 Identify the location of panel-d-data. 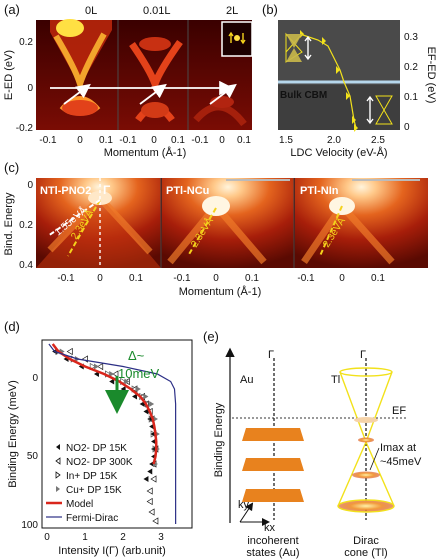
(112, 434).